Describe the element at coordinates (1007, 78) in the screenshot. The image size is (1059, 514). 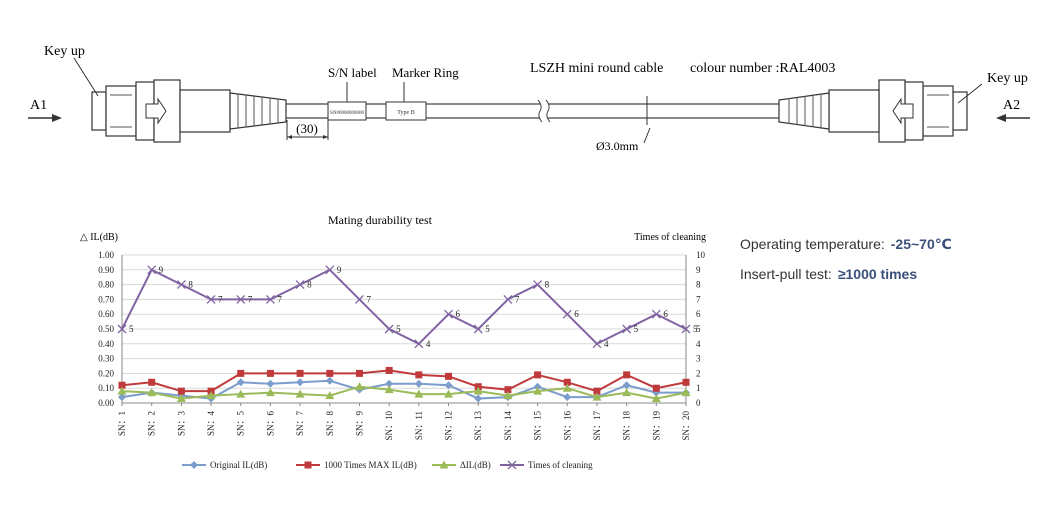
I see `key-up-right-label: Key up` at that location.